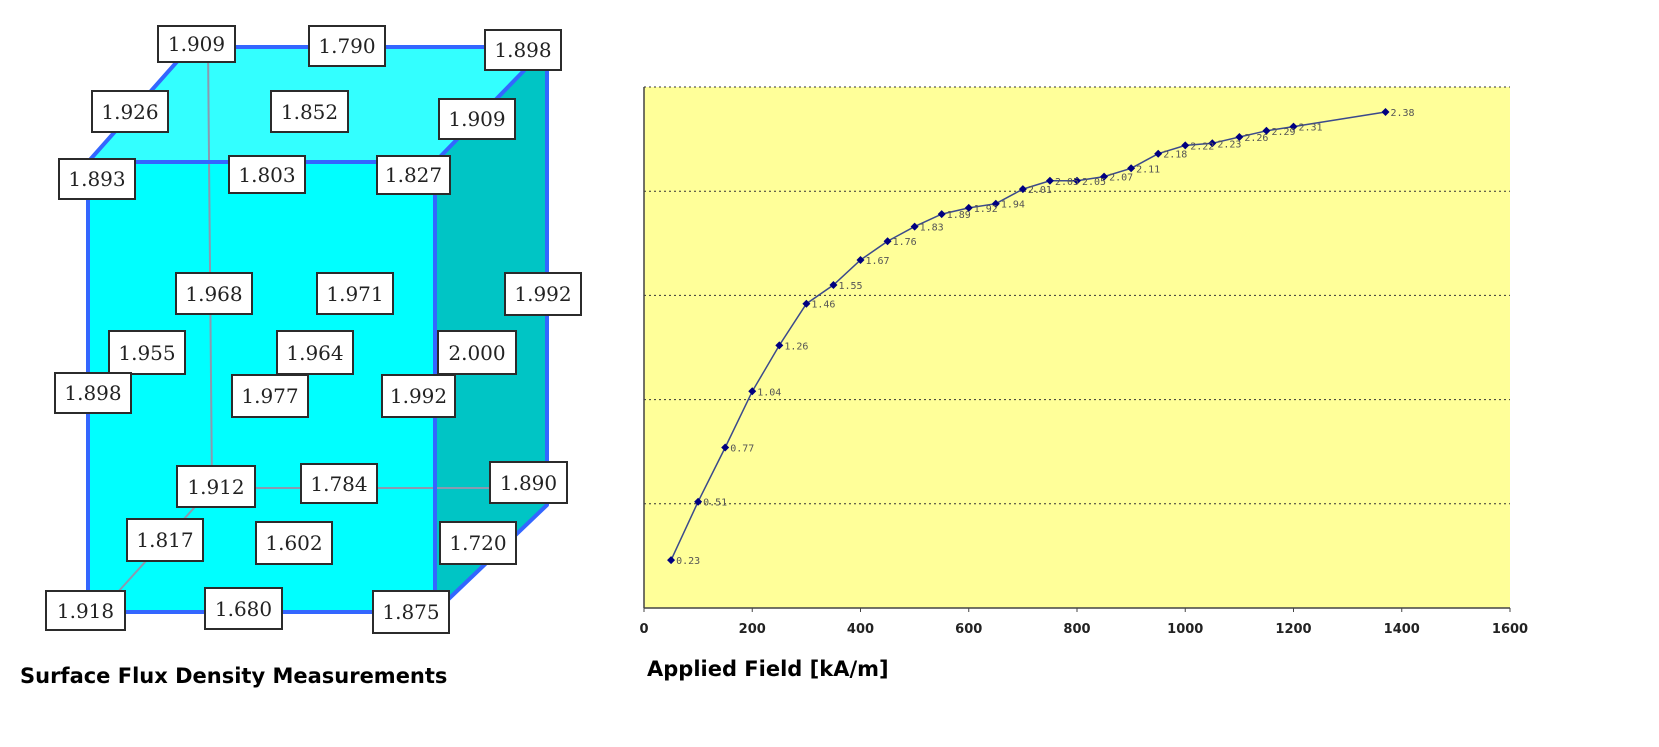  Describe the element at coordinates (905, 242) in the screenshot. I see `data-label-8: 1.76` at that location.